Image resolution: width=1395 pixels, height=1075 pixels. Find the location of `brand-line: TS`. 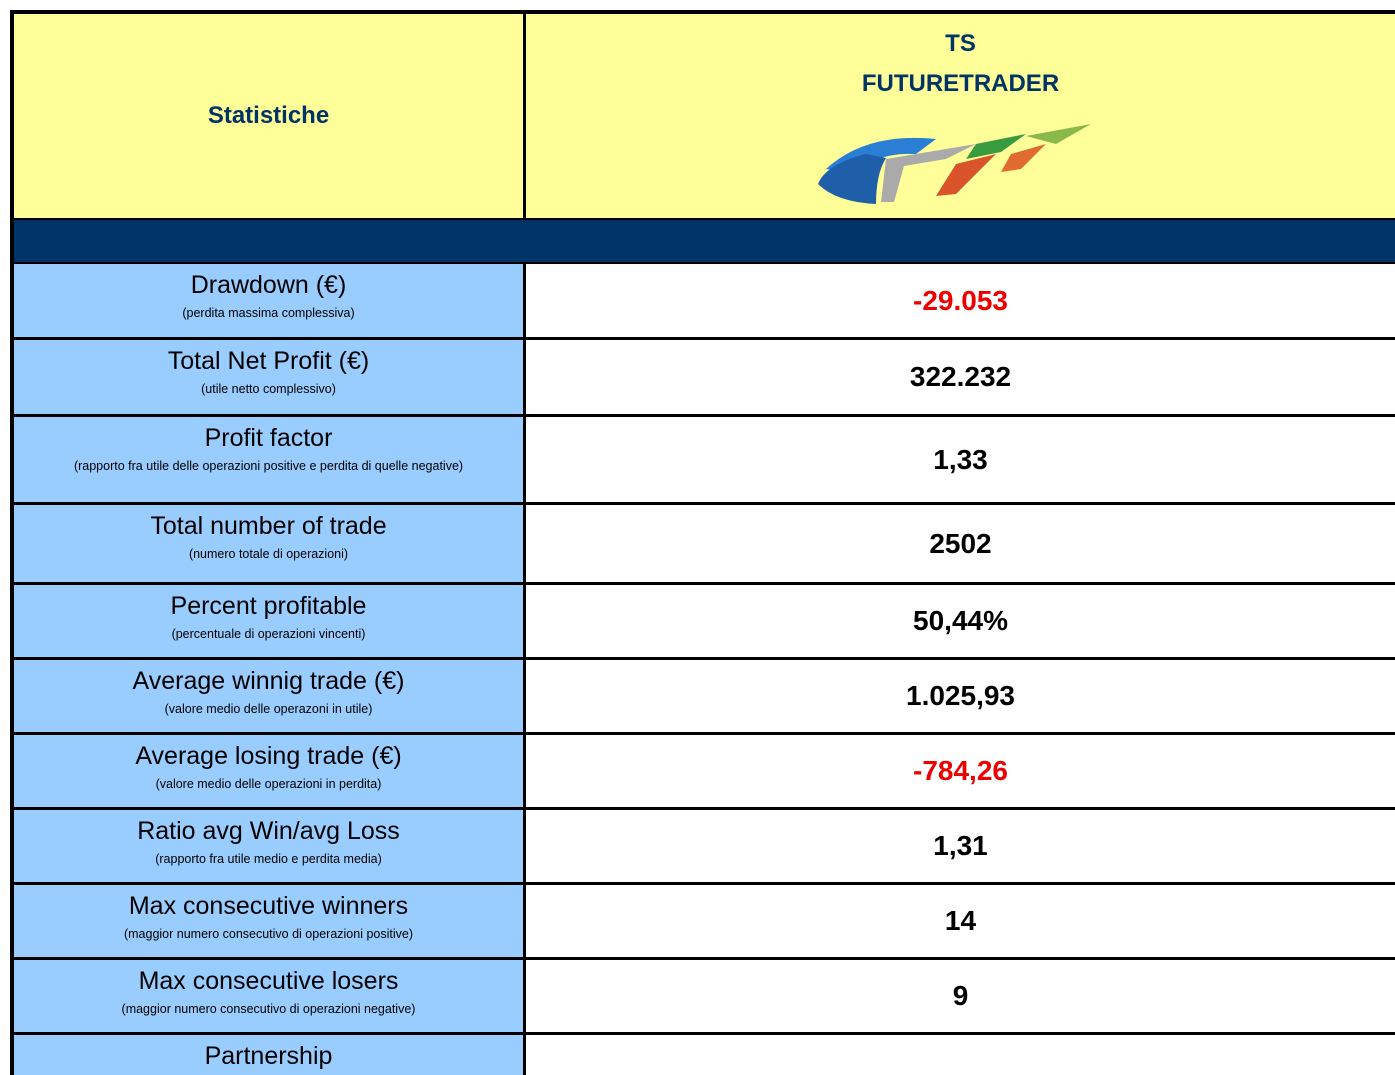

brand-line: TS is located at coordinates (960, 43).